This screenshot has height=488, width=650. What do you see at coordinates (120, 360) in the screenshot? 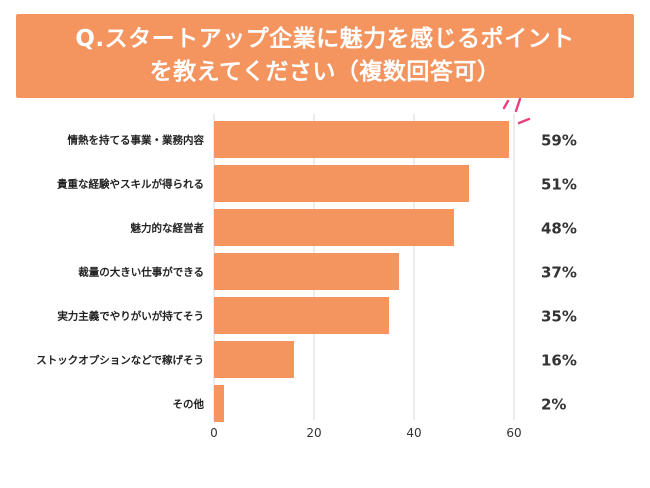
I see `category-label: ストックオプションなどで稼げそう` at bounding box center [120, 360].